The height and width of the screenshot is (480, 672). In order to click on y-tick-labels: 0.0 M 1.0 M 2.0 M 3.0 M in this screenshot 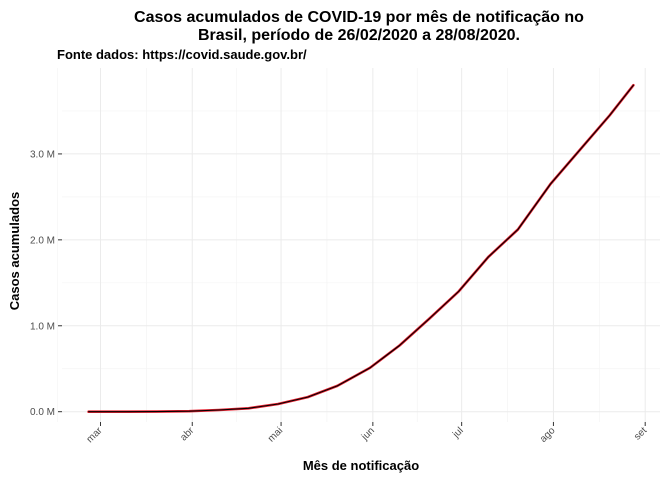, I will do `click(42, 283)`.